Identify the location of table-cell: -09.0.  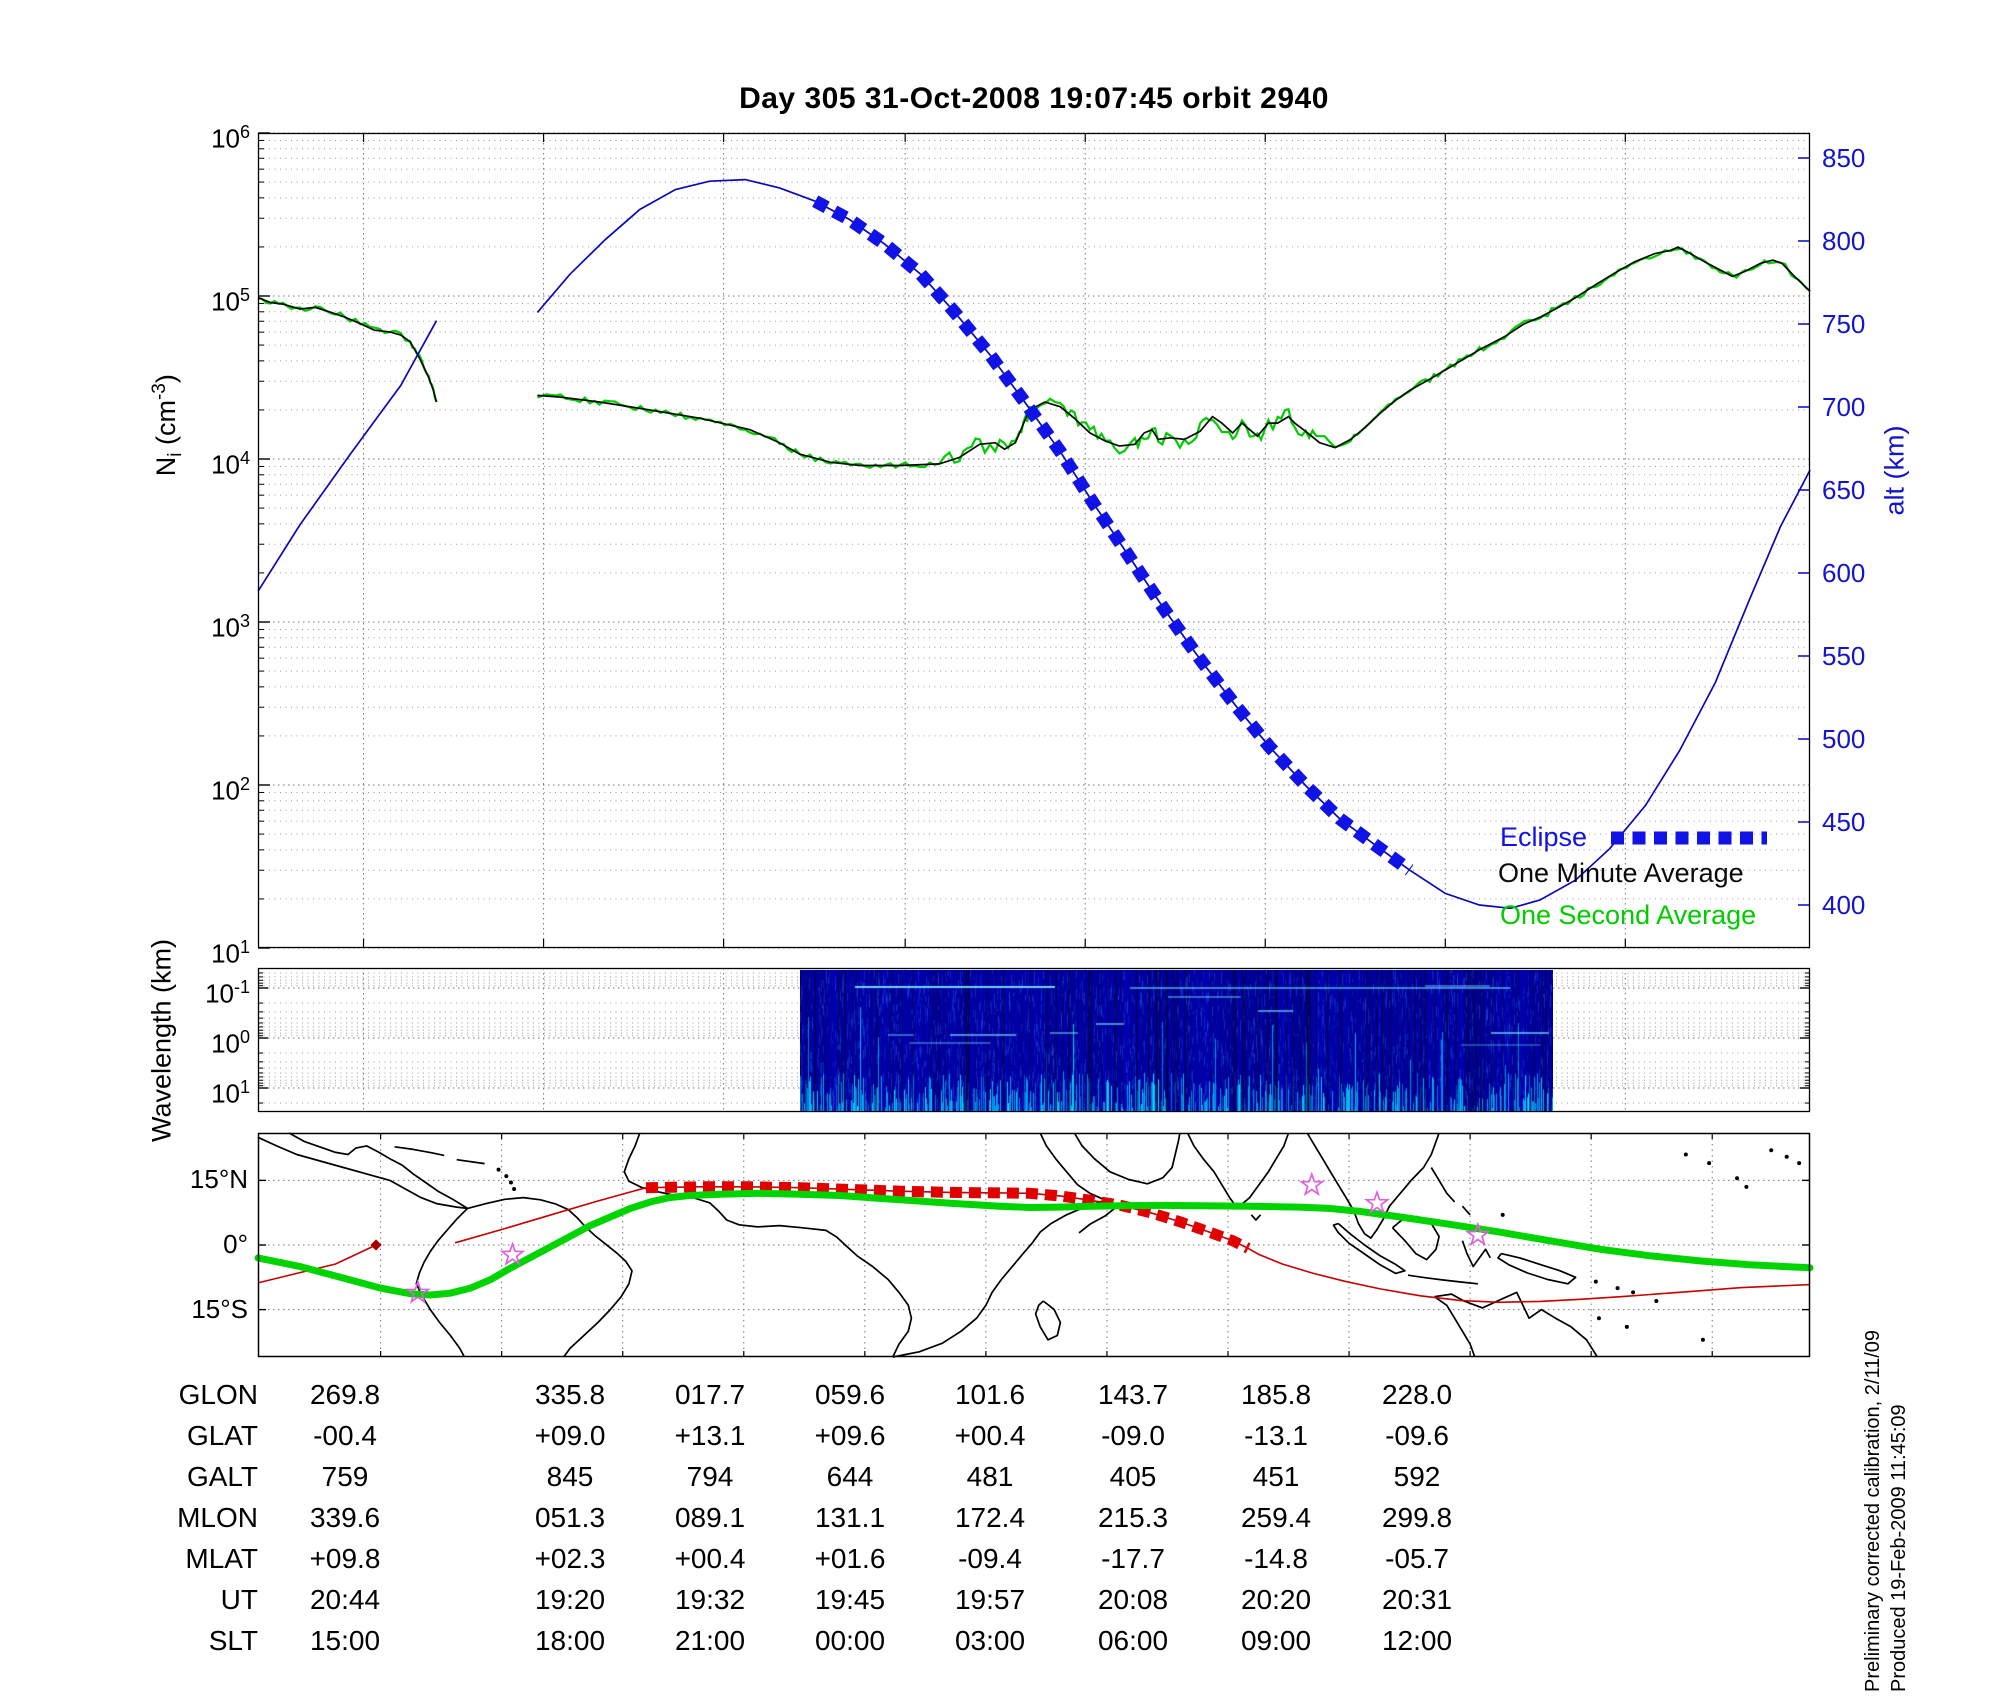
(1133, 1435).